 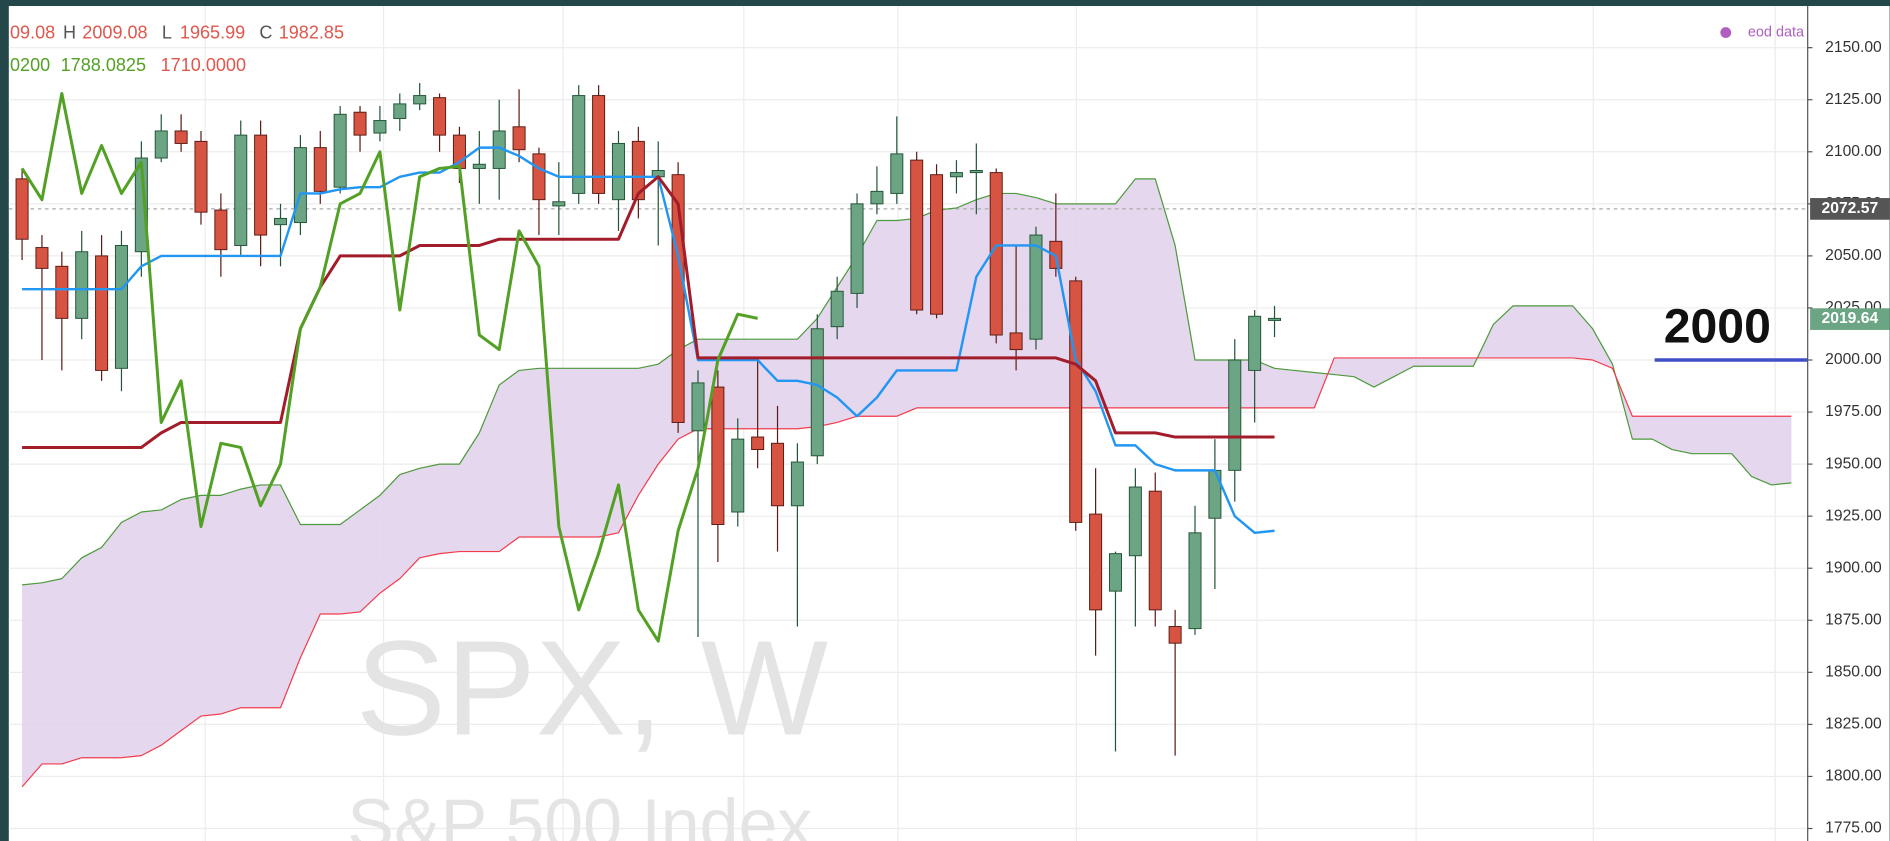 What do you see at coordinates (1853, 255) in the screenshot?
I see `y-tick-label: 2050.00` at bounding box center [1853, 255].